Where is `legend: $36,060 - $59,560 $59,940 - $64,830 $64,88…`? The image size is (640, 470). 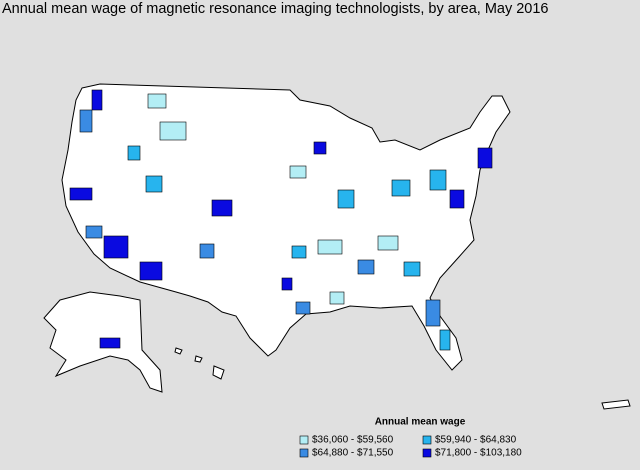 legend: $36,060 - $59,560 $59,940 - $64,830 $64,88… is located at coordinates (410, 447).